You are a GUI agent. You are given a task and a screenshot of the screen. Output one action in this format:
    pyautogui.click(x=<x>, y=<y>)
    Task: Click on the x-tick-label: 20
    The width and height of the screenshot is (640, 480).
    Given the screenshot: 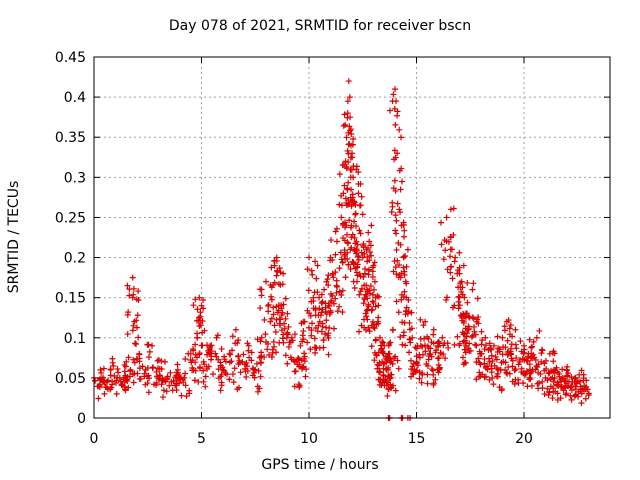 What is the action you would take?
    pyautogui.click(x=524, y=439)
    